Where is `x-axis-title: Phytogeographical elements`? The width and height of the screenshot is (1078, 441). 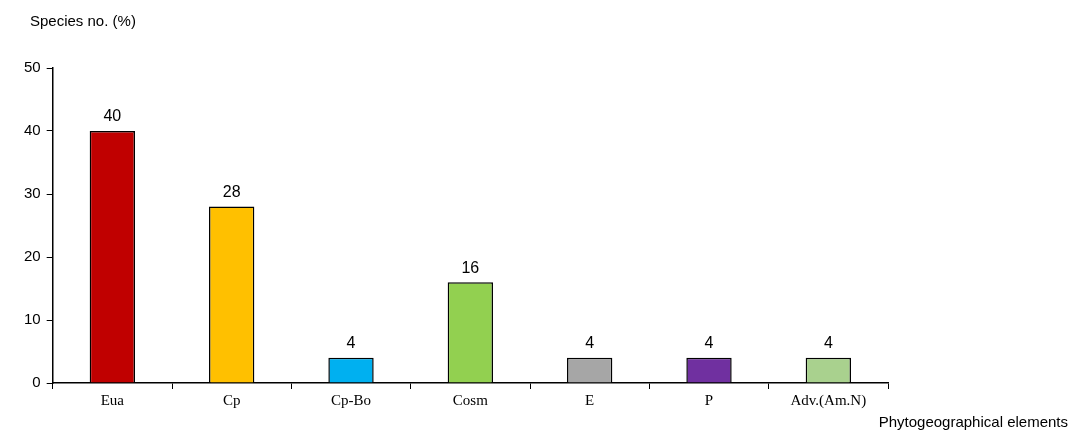 x-axis-title: Phytogeographical elements is located at coordinates (973, 421).